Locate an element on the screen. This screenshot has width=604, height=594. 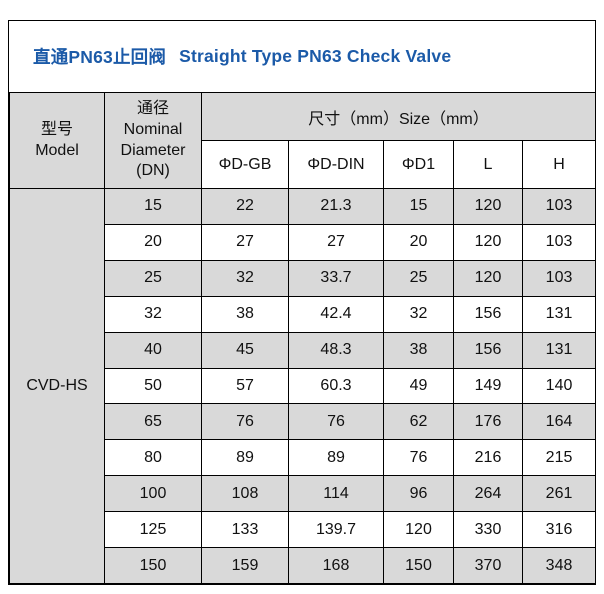
header-model: 型号 Model is located at coordinates (57, 140).